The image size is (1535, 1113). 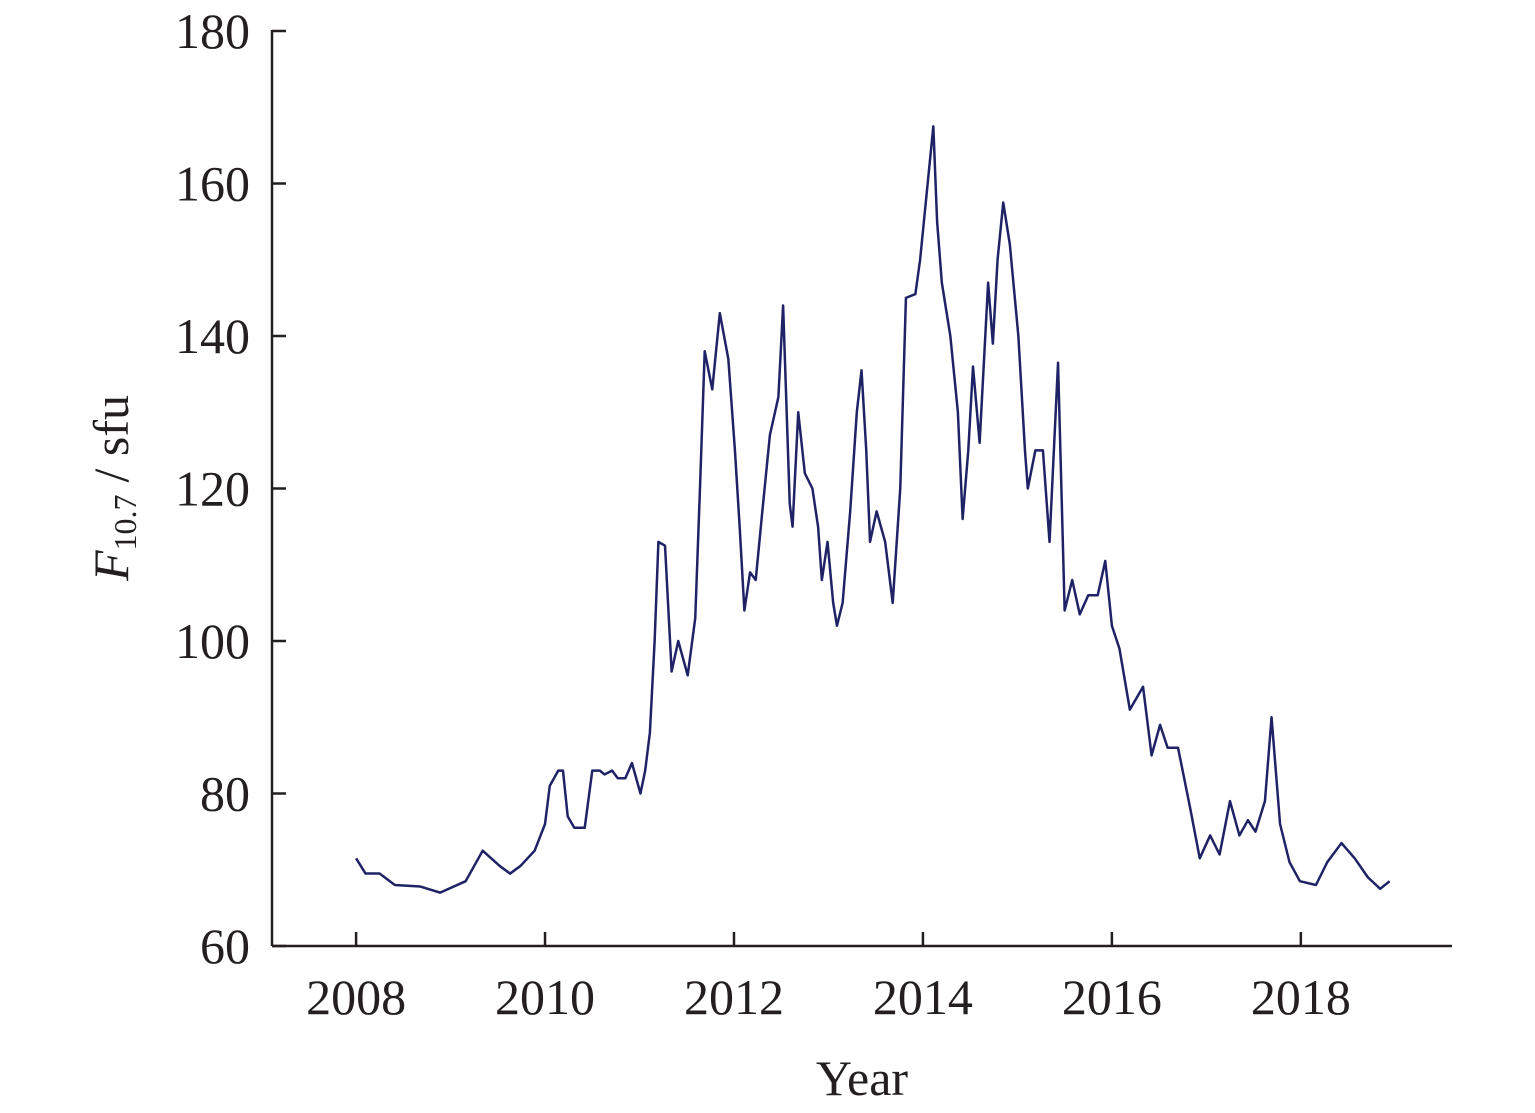 What do you see at coordinates (1112, 997) in the screenshot?
I see `x-tick-label: 2016` at bounding box center [1112, 997].